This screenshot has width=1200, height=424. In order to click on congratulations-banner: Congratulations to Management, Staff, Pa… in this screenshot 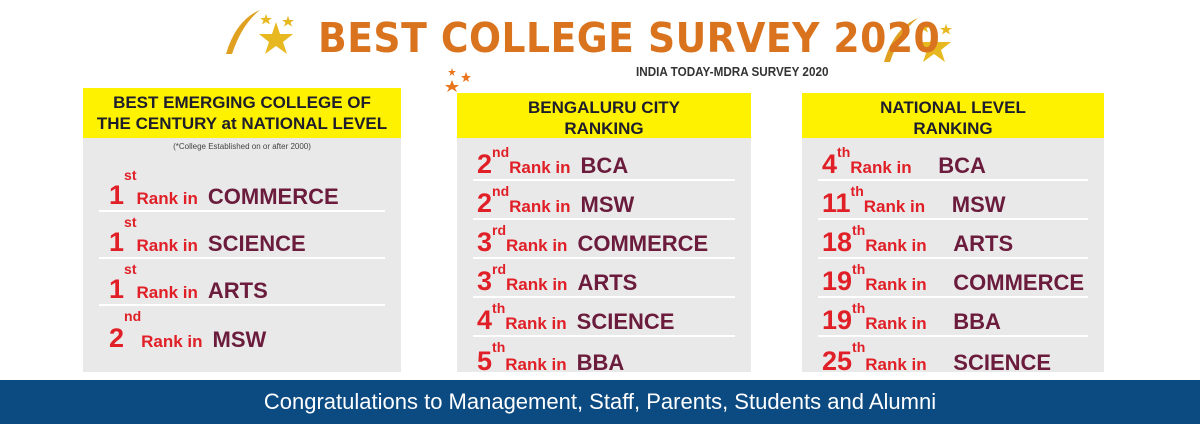, I will do `click(600, 402)`.